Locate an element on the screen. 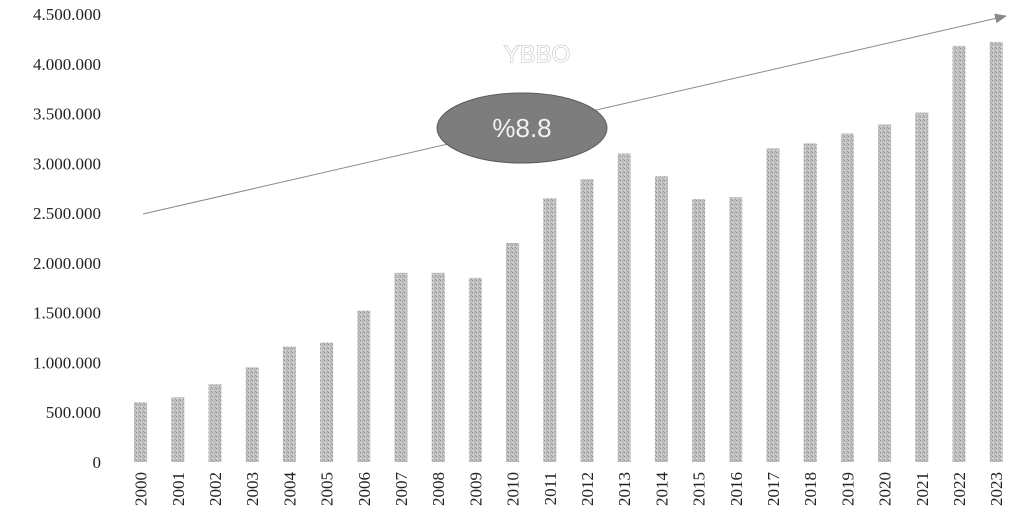 The image size is (1027, 531). x-tick-label: 2015 is located at coordinates (699, 489).